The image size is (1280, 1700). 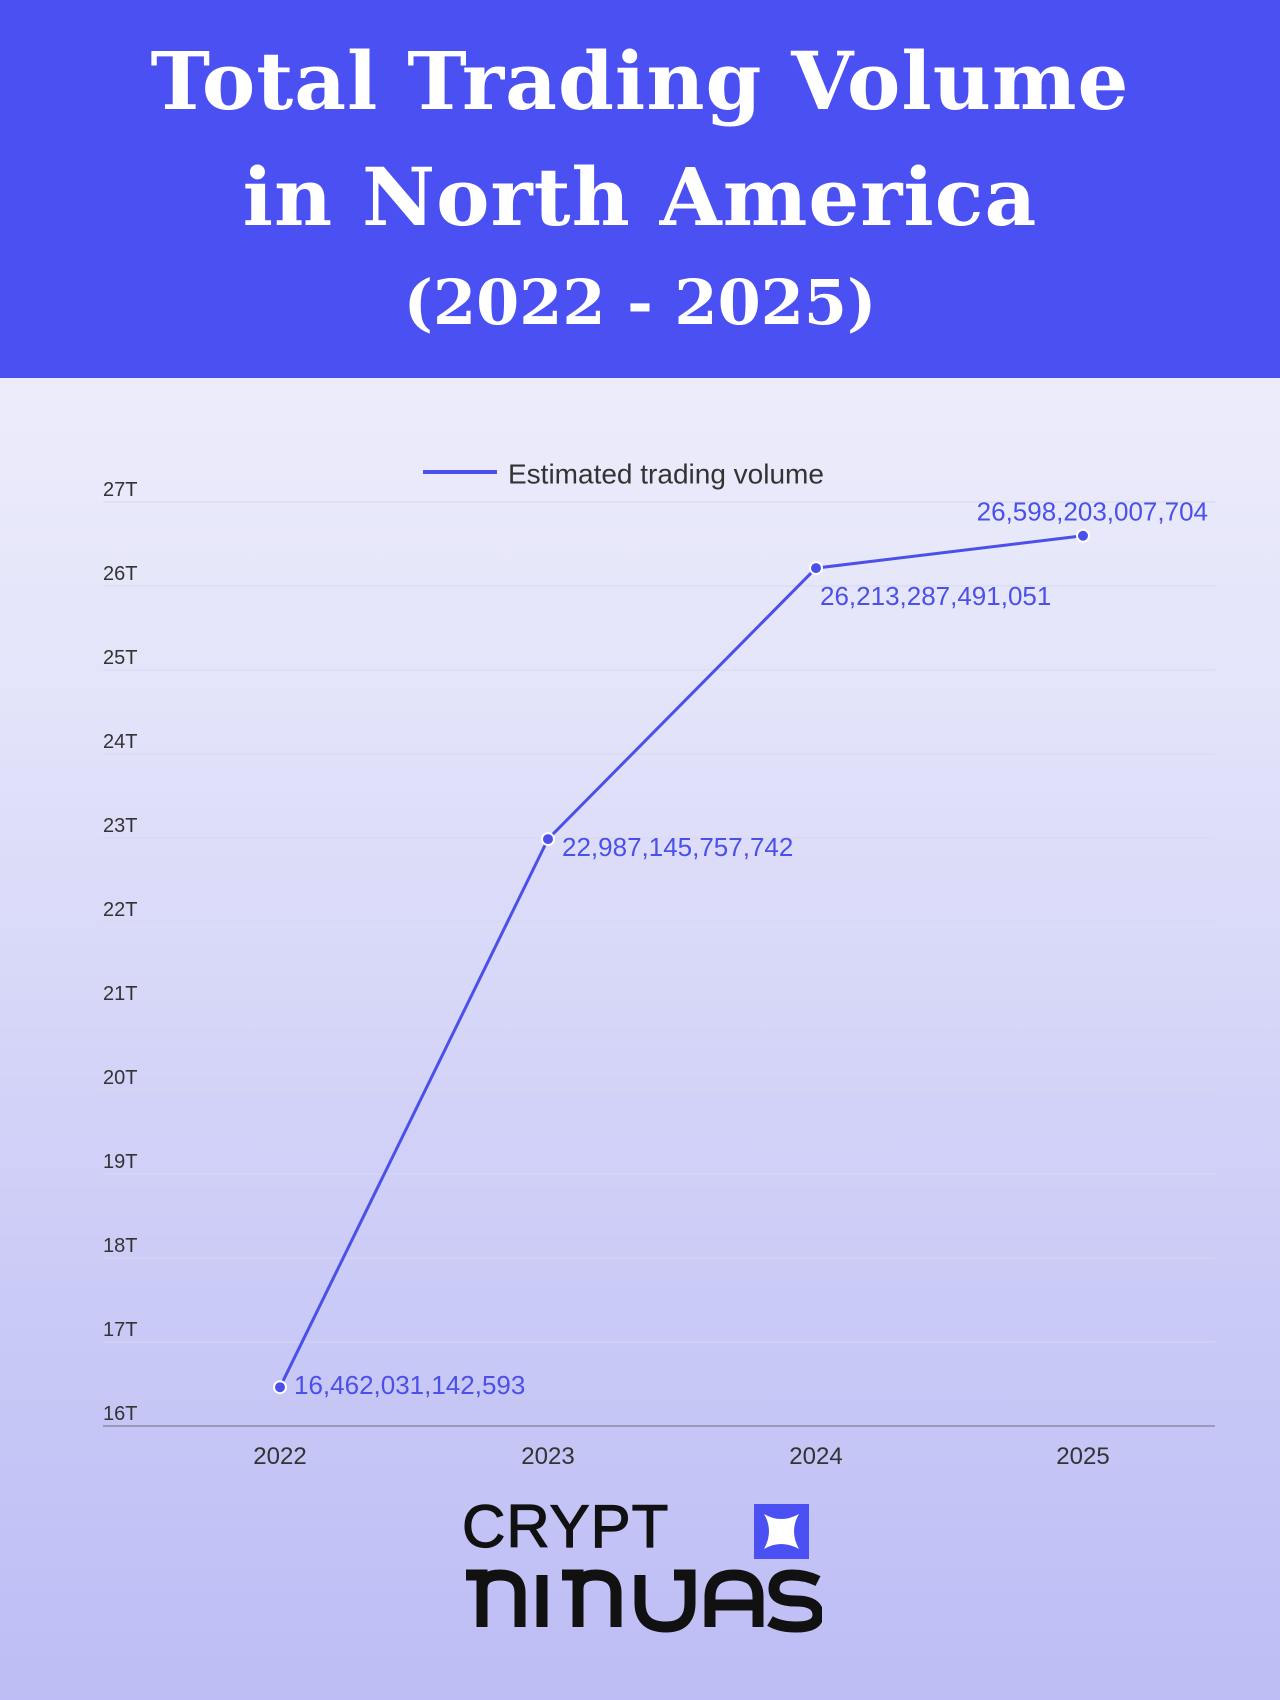 What do you see at coordinates (565, 1526) in the screenshot?
I see `logo-wordmark-top: CRYPT` at bounding box center [565, 1526].